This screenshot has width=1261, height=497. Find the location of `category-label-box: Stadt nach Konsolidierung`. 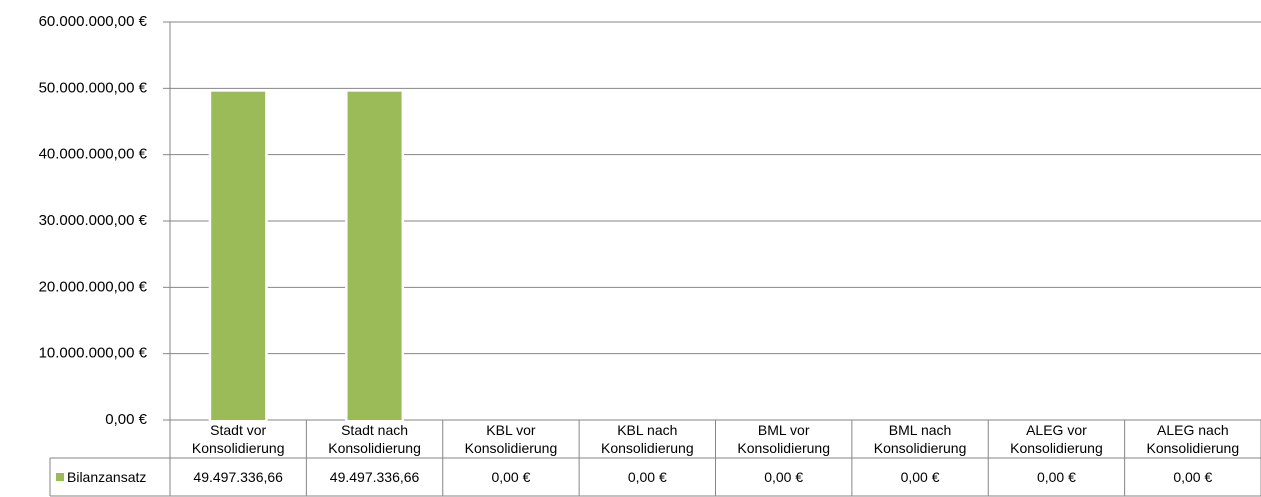

category-label-box: Stadt nach Konsolidierung is located at coordinates (374, 439).